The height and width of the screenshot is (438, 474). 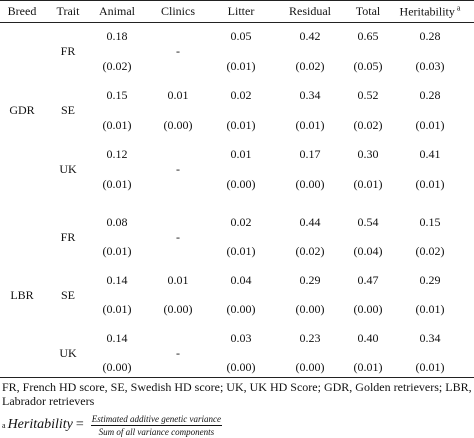 What do you see at coordinates (117, 36) in the screenshot?
I see `cell-value: 0.18` at bounding box center [117, 36].